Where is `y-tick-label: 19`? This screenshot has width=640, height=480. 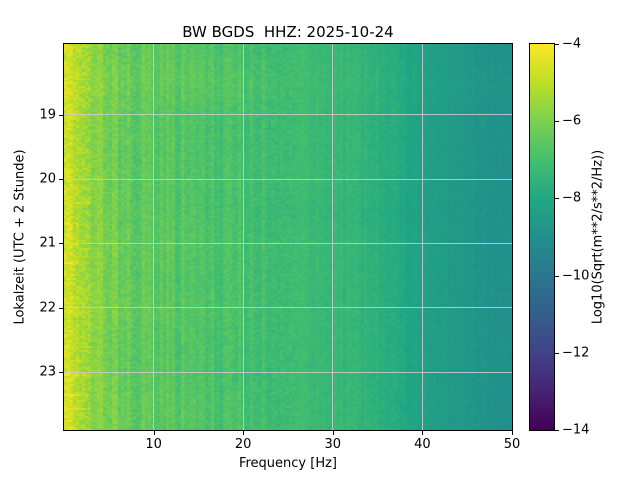
y-tick-label: 19 is located at coordinates (47, 115).